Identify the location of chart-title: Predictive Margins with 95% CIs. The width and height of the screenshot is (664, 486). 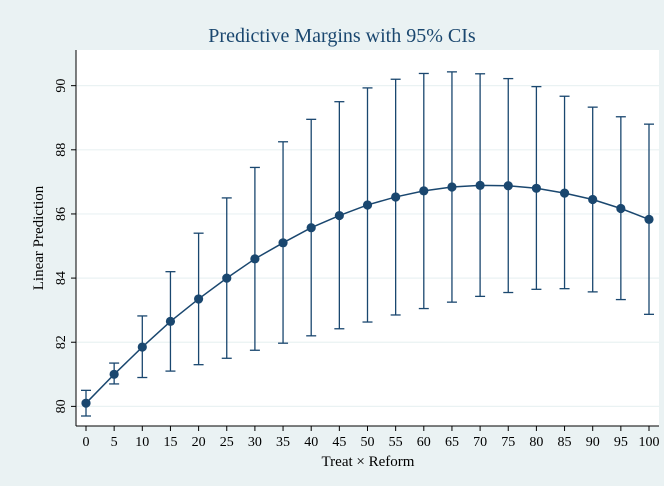
(342, 36).